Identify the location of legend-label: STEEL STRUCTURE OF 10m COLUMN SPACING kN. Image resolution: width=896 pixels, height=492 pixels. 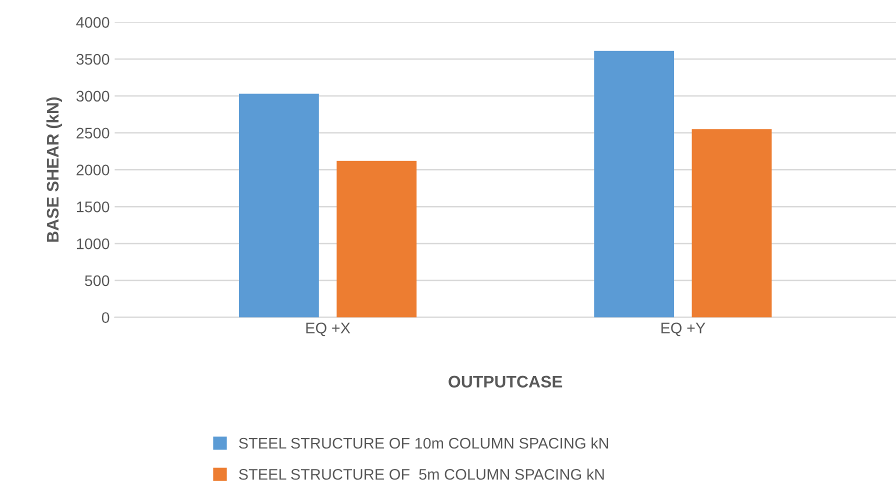
(423, 443).